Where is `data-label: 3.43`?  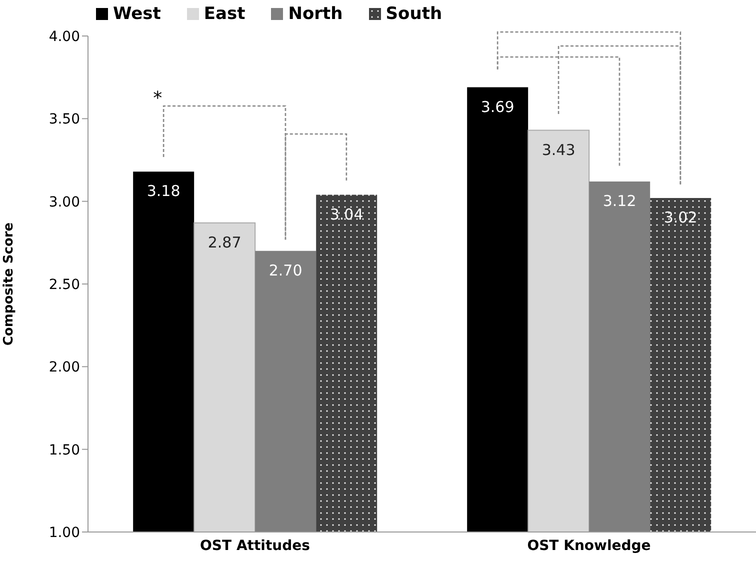
data-label: 3.43 is located at coordinates (559, 149).